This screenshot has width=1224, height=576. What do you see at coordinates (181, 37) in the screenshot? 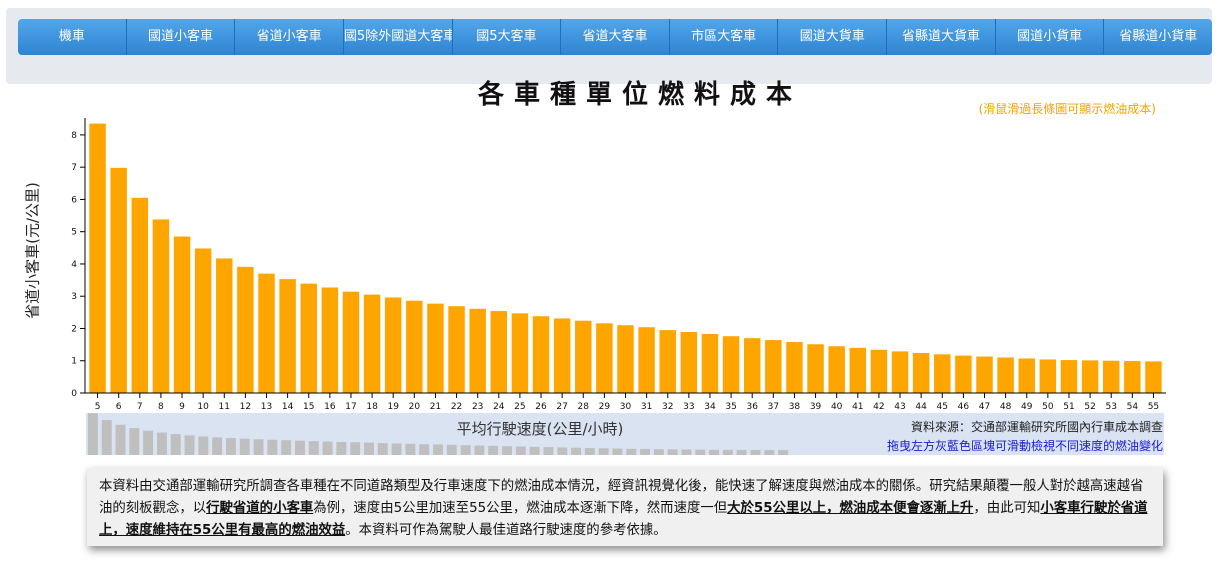
I see `vehicle-tab: 國道小客車` at bounding box center [181, 37].